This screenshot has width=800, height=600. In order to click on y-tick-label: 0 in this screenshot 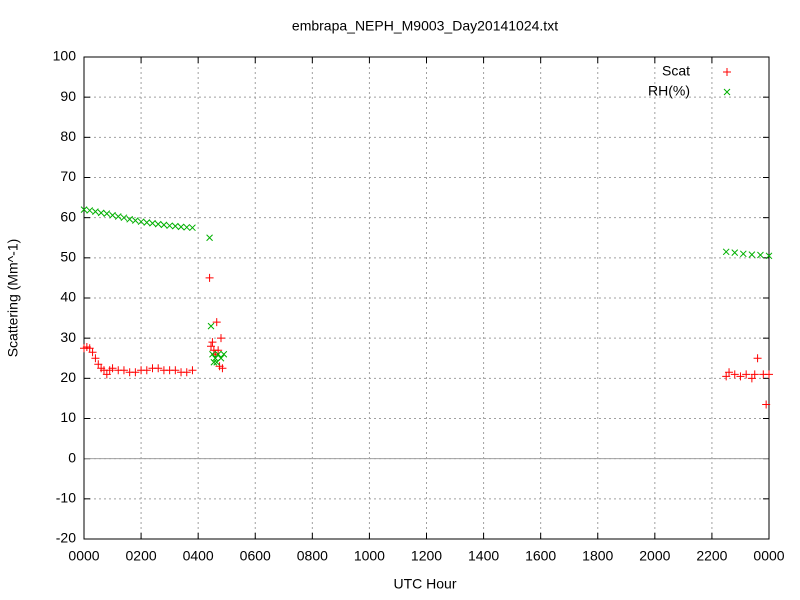, I will do `click(72, 457)`.